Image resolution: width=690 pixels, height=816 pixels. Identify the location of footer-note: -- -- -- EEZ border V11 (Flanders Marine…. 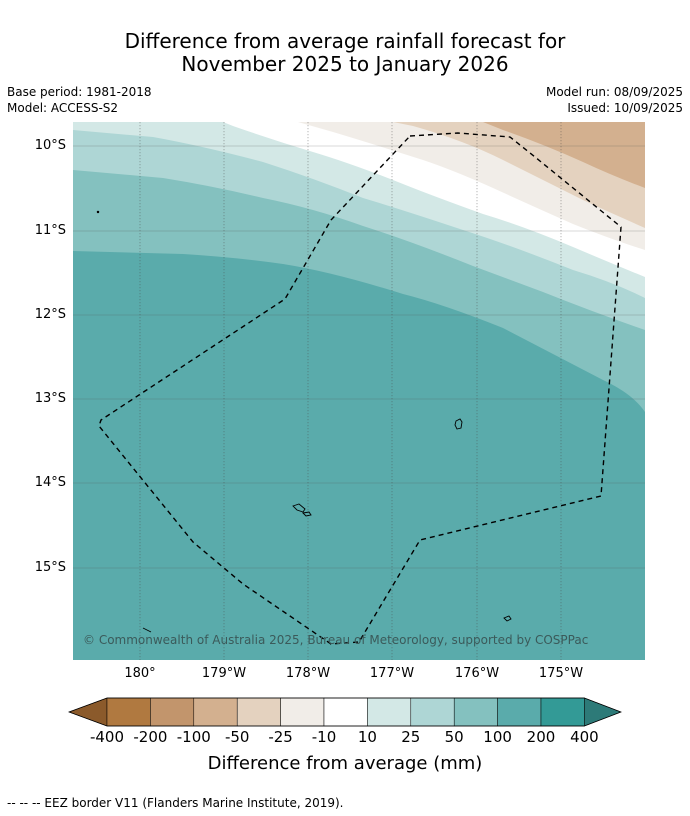
(175, 803).